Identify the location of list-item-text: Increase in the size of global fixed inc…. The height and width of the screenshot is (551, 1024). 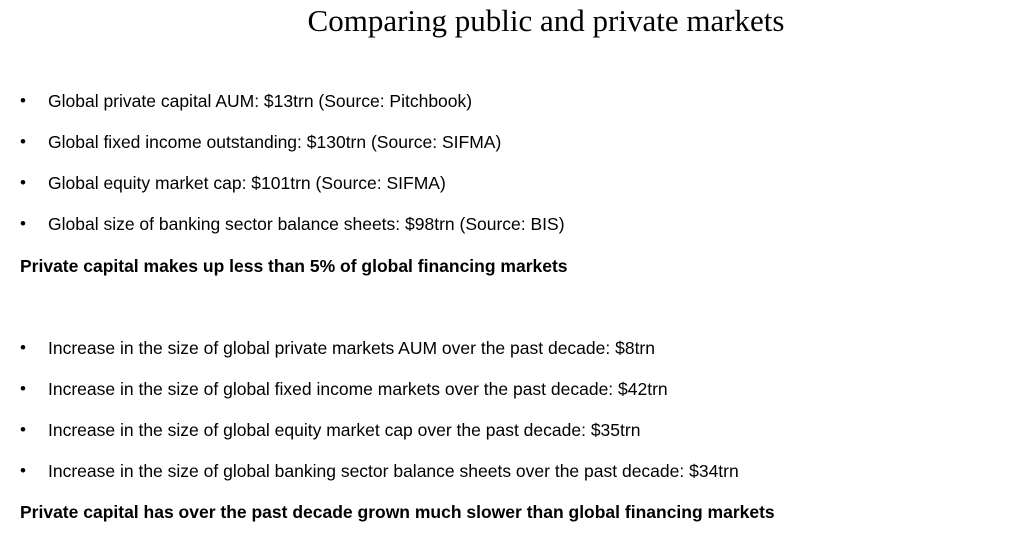
(358, 389).